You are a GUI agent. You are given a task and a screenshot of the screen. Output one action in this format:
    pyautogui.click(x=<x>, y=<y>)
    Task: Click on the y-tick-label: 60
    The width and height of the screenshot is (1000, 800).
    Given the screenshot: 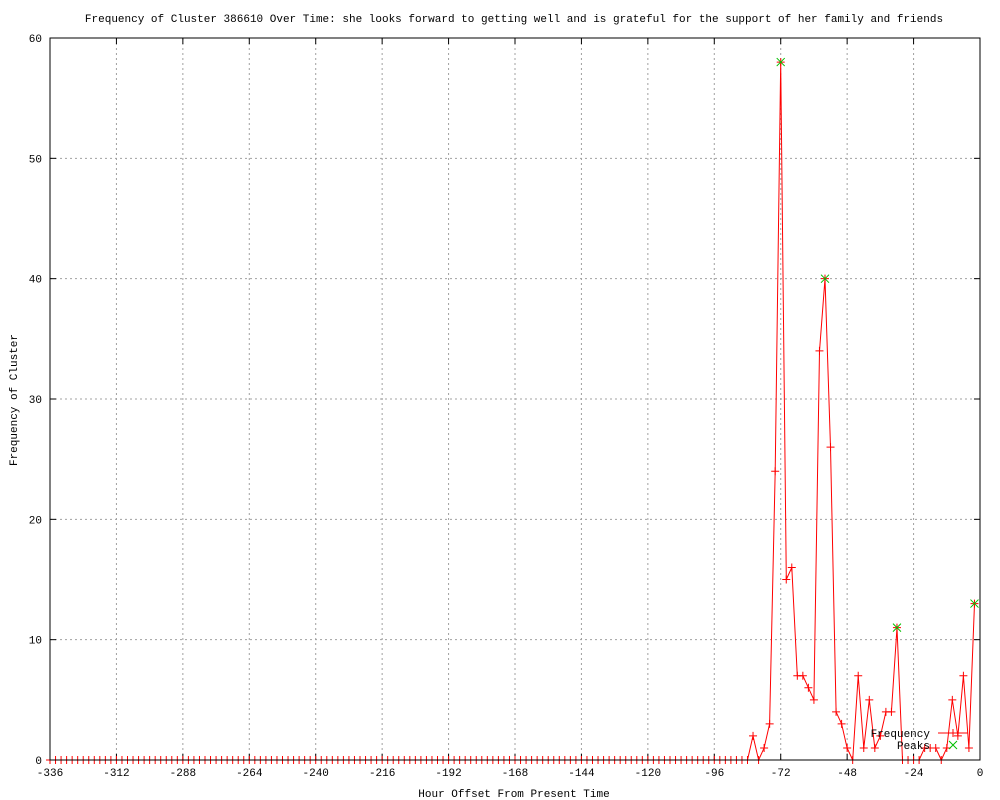 What is the action you would take?
    pyautogui.click(x=35, y=40)
    